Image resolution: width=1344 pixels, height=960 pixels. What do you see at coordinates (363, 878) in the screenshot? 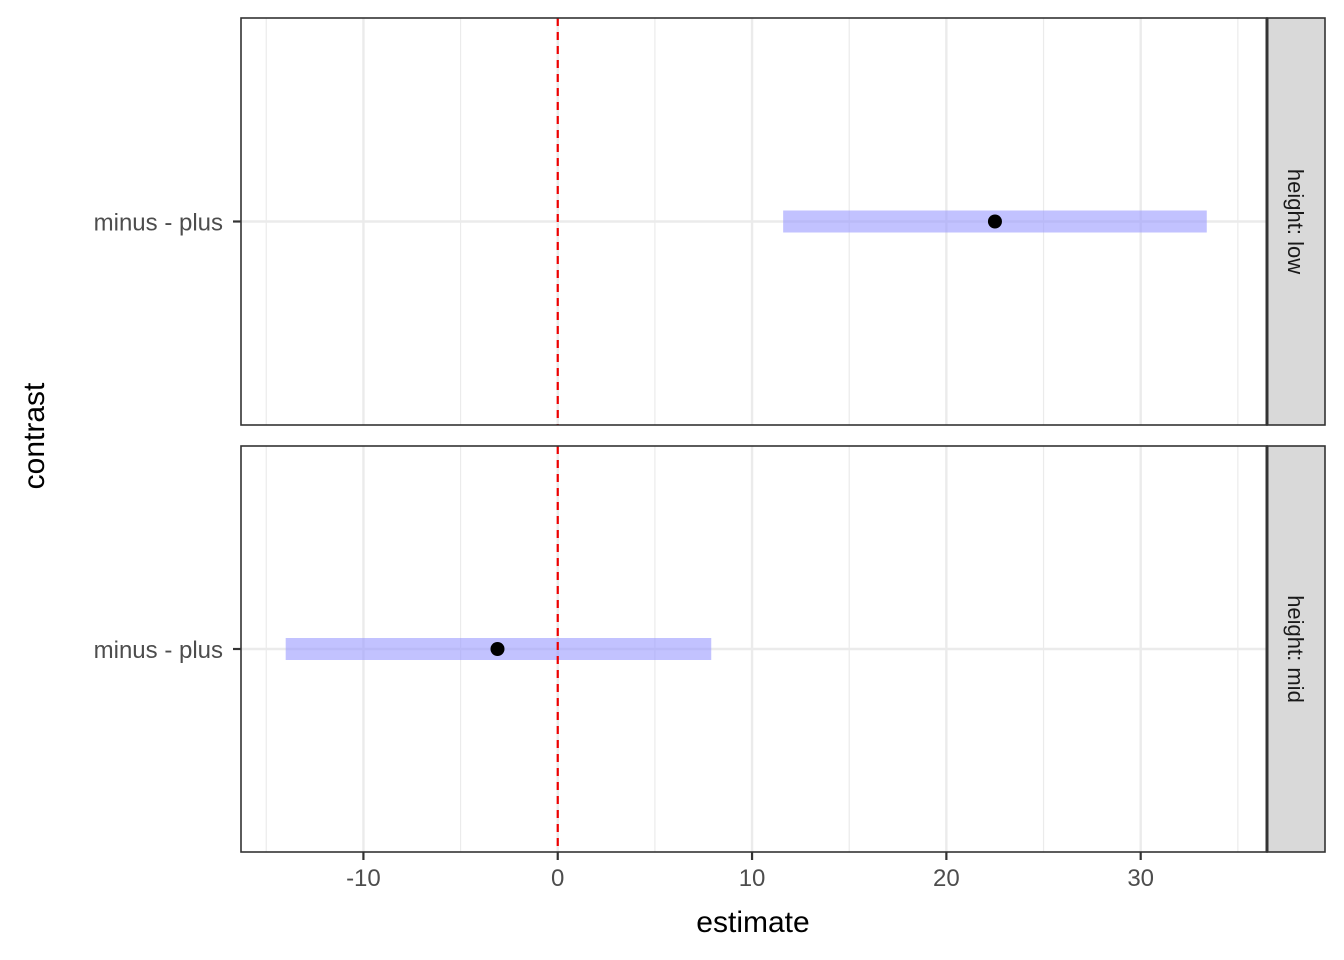
I see `x-tick-label: -10` at bounding box center [363, 878].